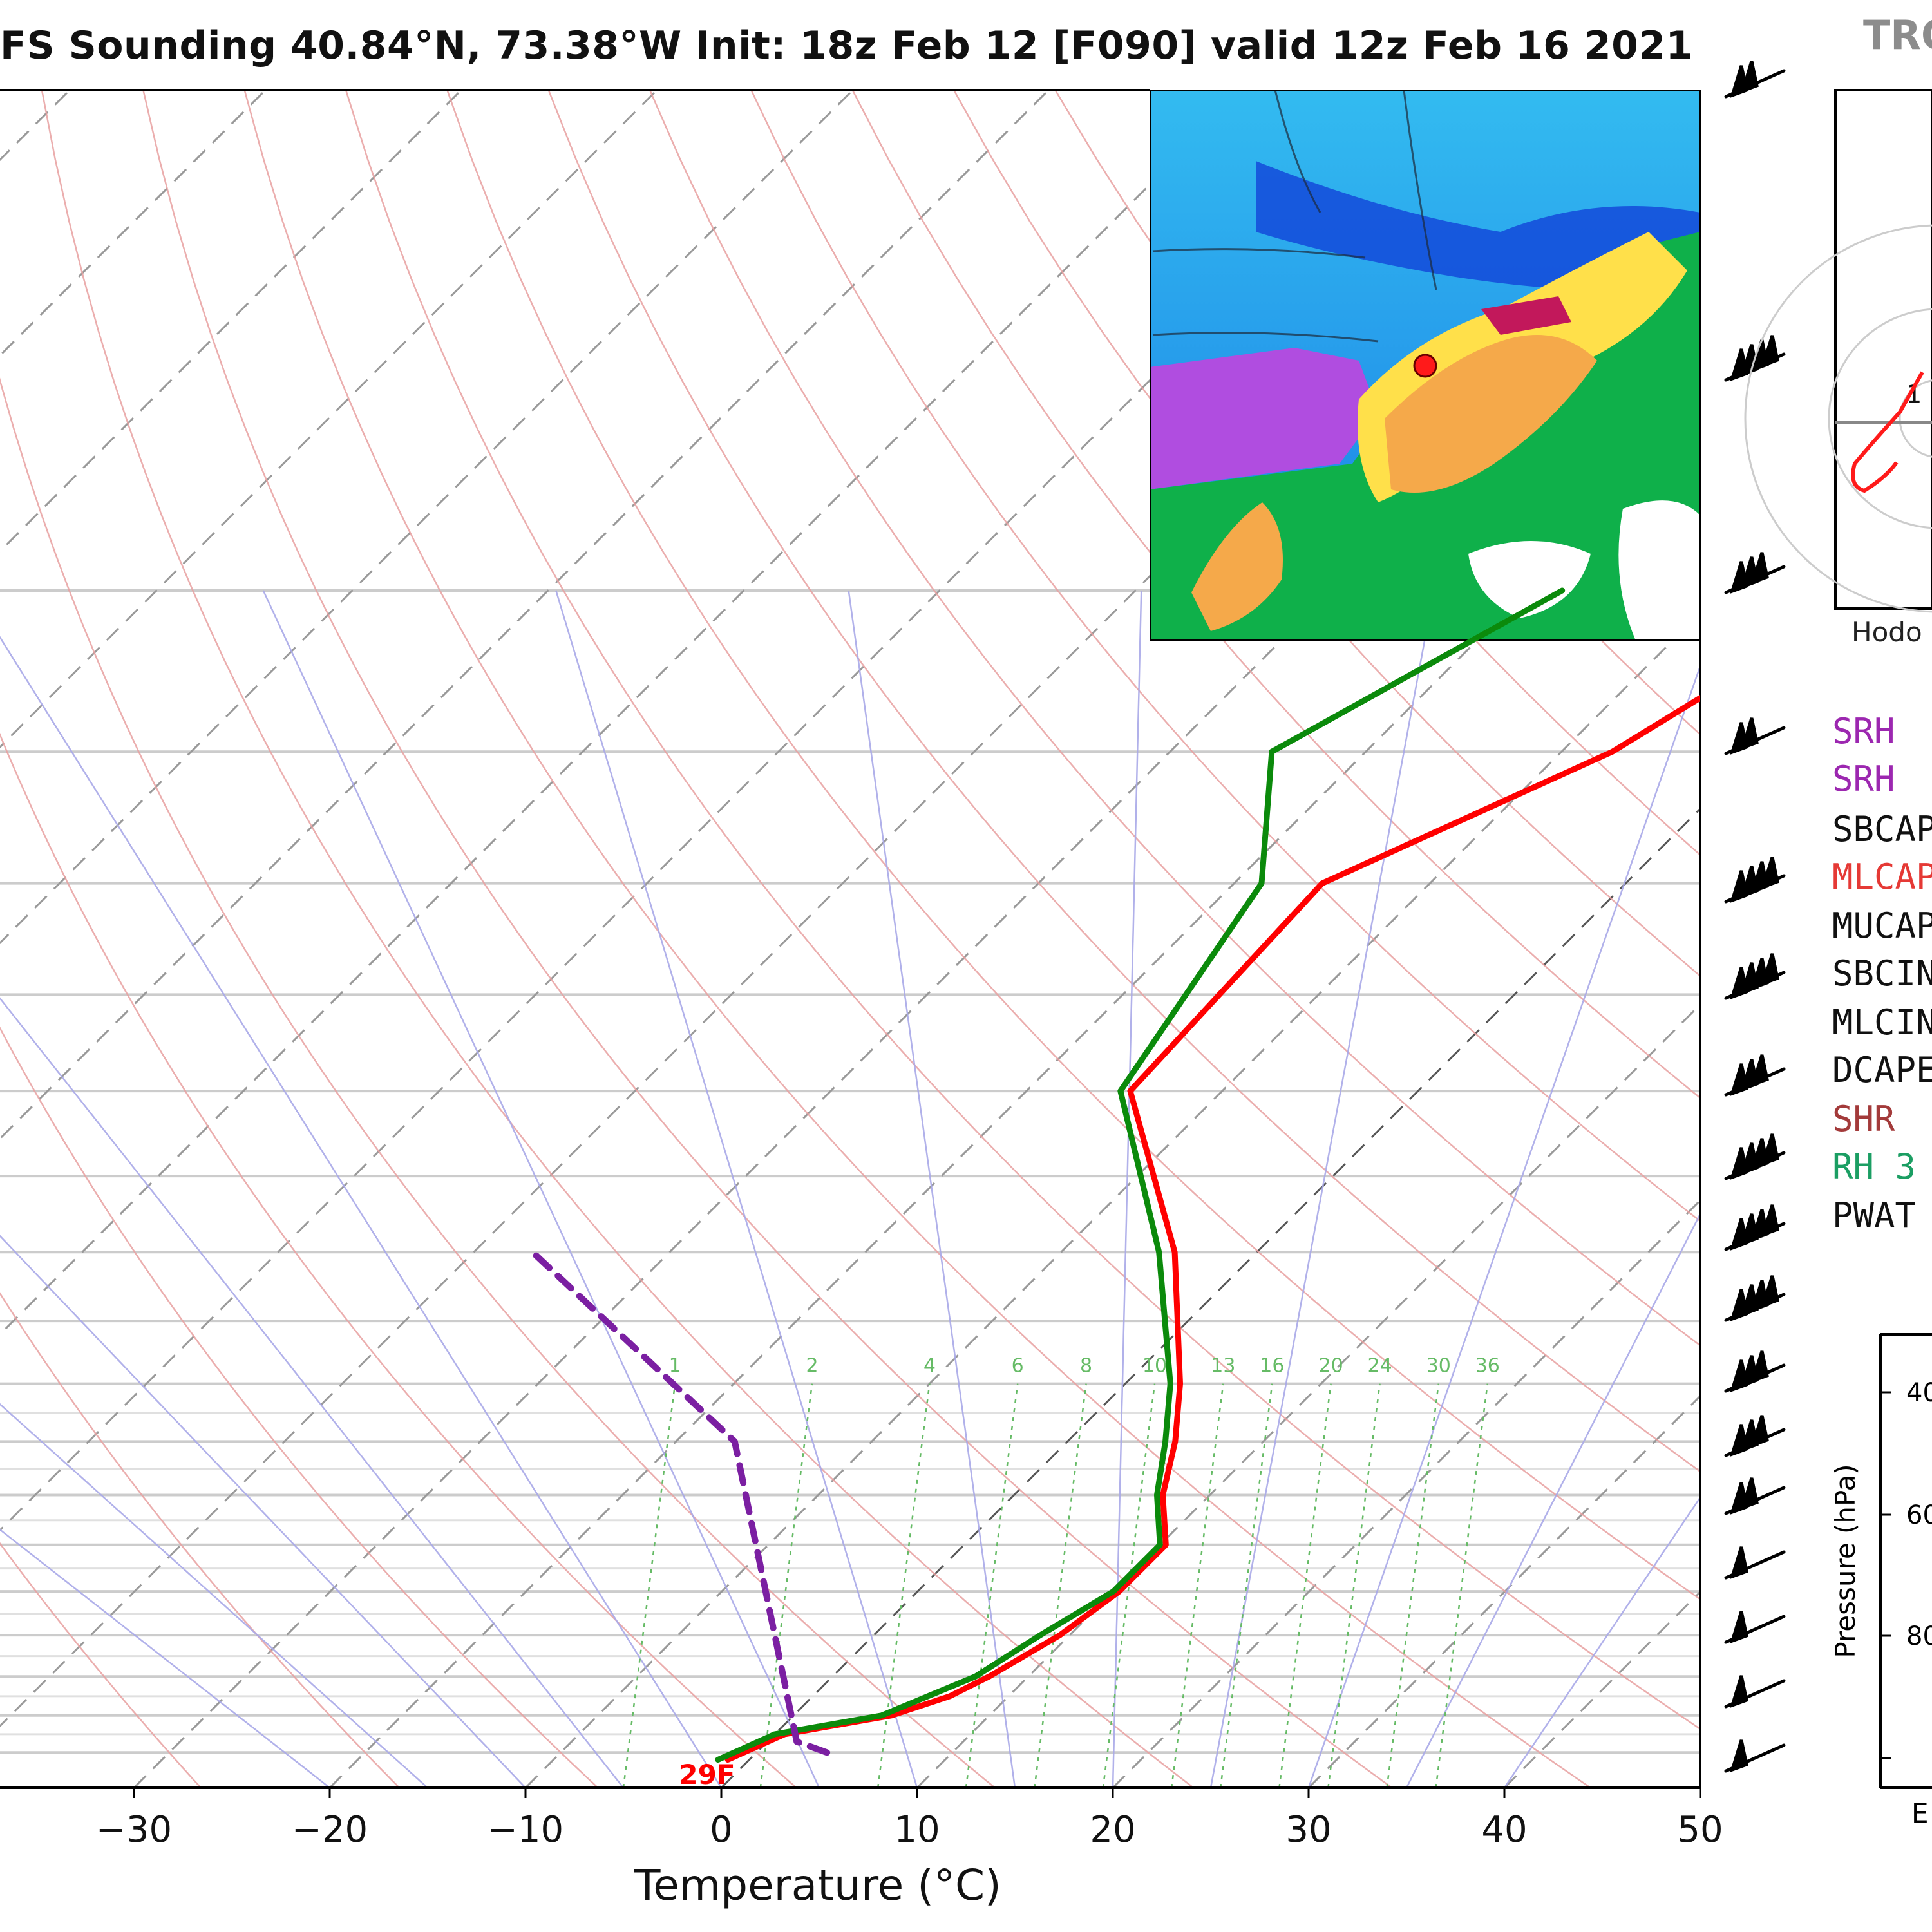 This screenshot has height=1932, width=1932. Describe the element at coordinates (1018, 1366) in the screenshot. I see `mixing-ratio-label: 6` at that location.